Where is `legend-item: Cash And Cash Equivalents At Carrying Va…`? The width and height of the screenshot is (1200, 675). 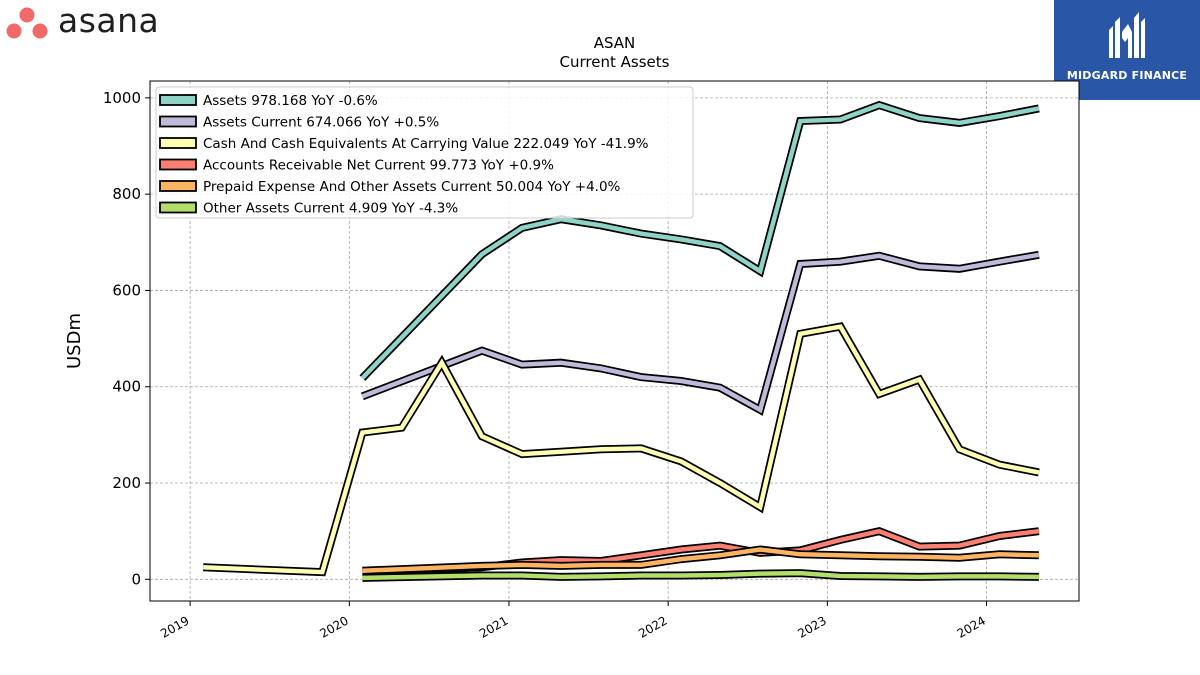 legend-item: Cash And Cash Equivalents At Carrying Va… is located at coordinates (404, 144).